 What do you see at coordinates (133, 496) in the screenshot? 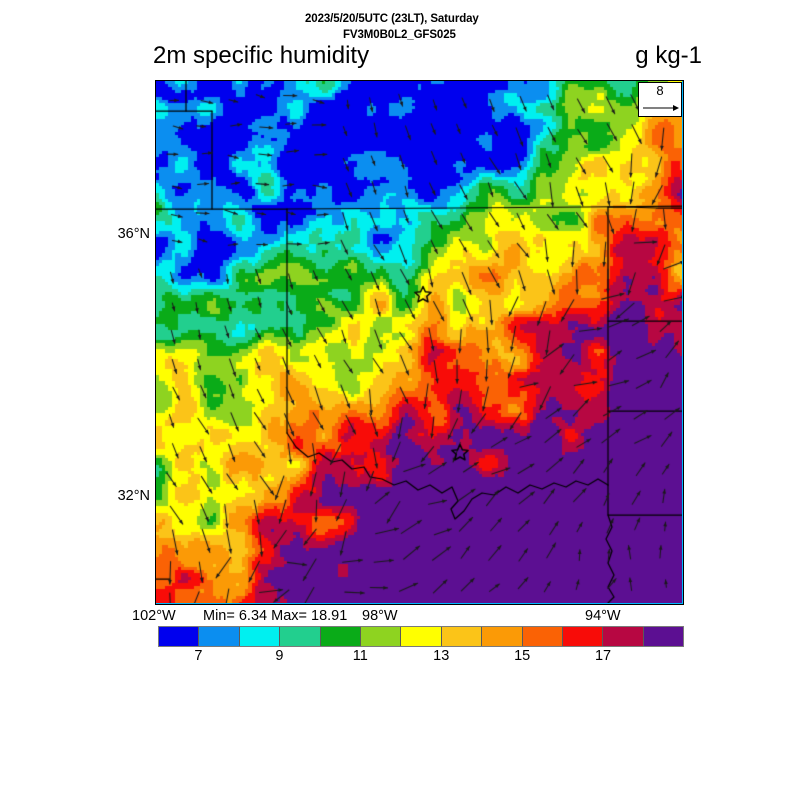
I see `axis-label-latitude: 32°N` at bounding box center [133, 496].